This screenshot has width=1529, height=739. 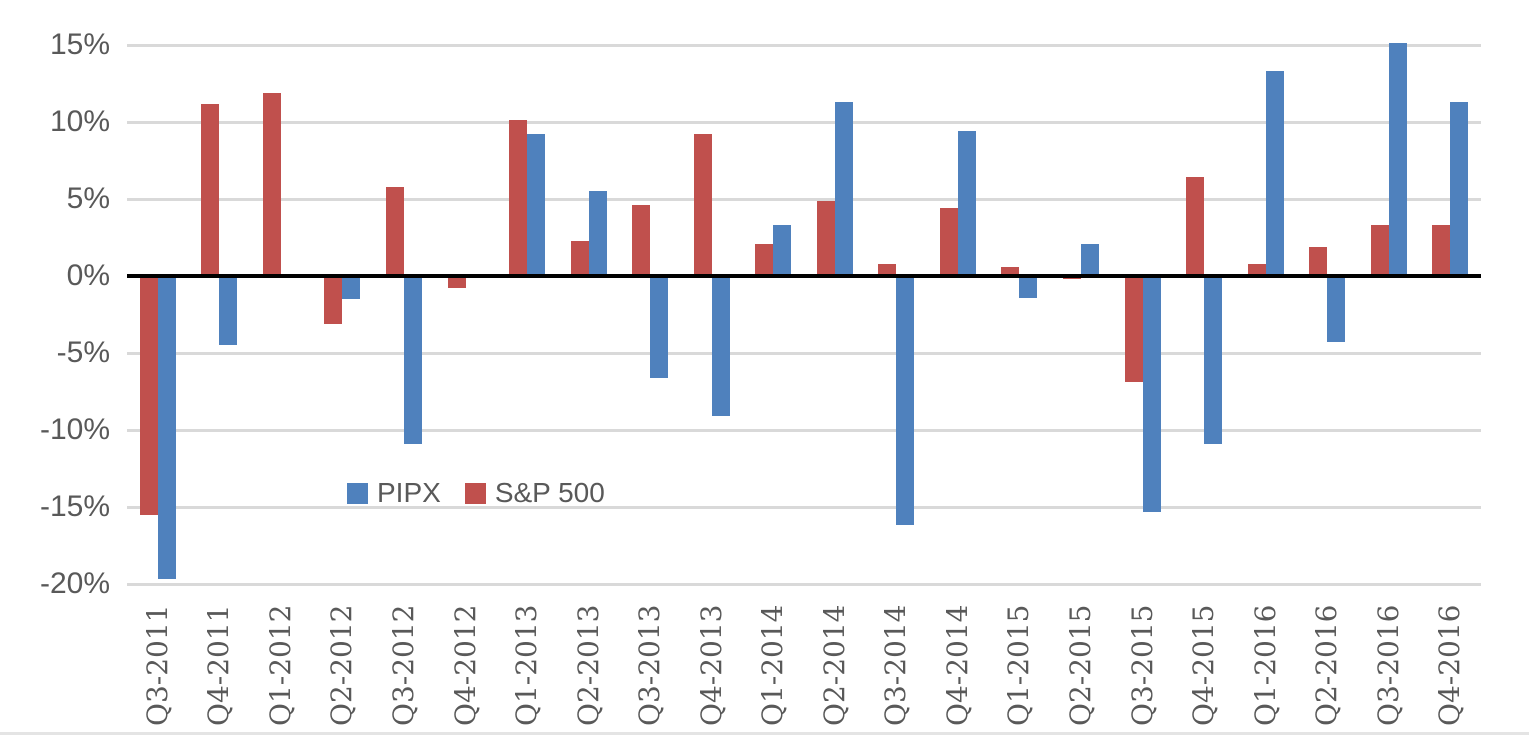 What do you see at coordinates (967, 203) in the screenshot?
I see `bar-pipx-q4-2014` at bounding box center [967, 203].